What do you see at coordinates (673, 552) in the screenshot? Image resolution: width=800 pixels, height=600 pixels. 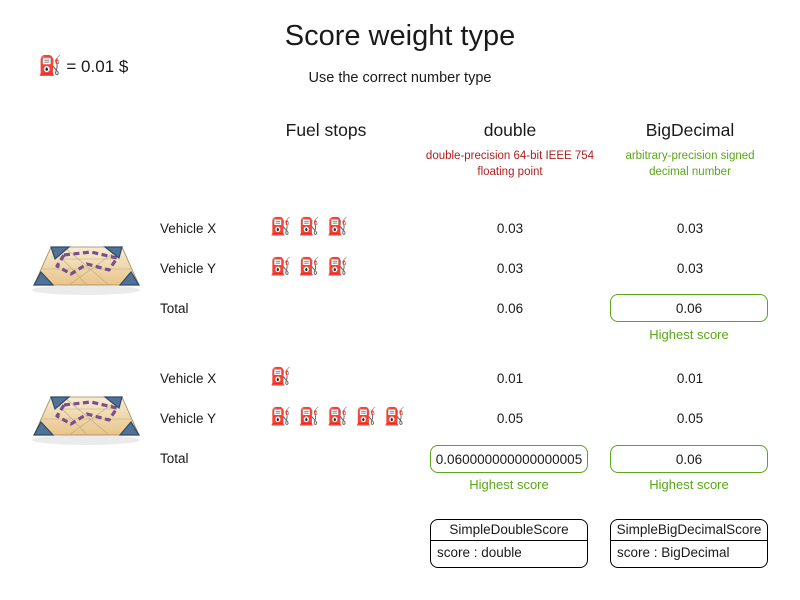 I see `uml-class-attribute: score : BigDecimal` at bounding box center [673, 552].